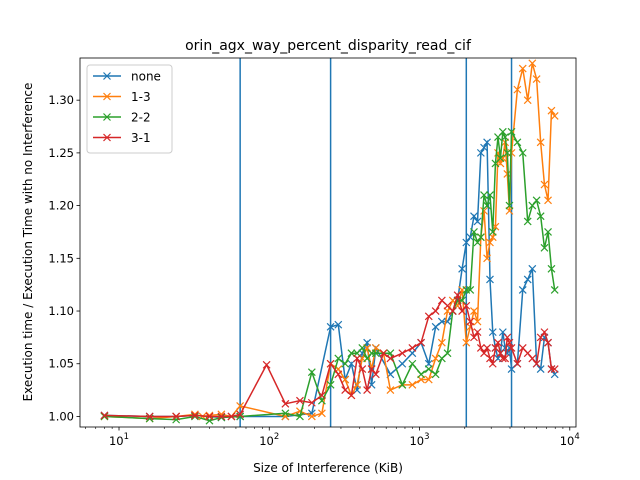 The height and width of the screenshot is (480, 640). What do you see at coordinates (61, 206) in the screenshot?
I see `y-tick-label: 1.20` at bounding box center [61, 206].